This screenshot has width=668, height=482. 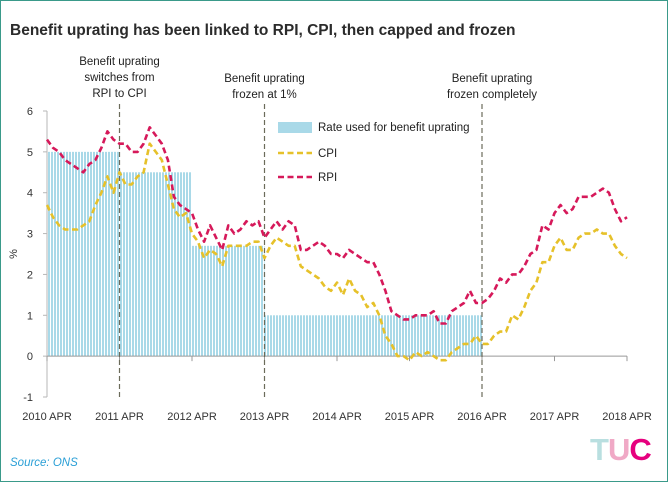 I want to click on x-tick-label: 2013 APR, so click(x=265, y=417).